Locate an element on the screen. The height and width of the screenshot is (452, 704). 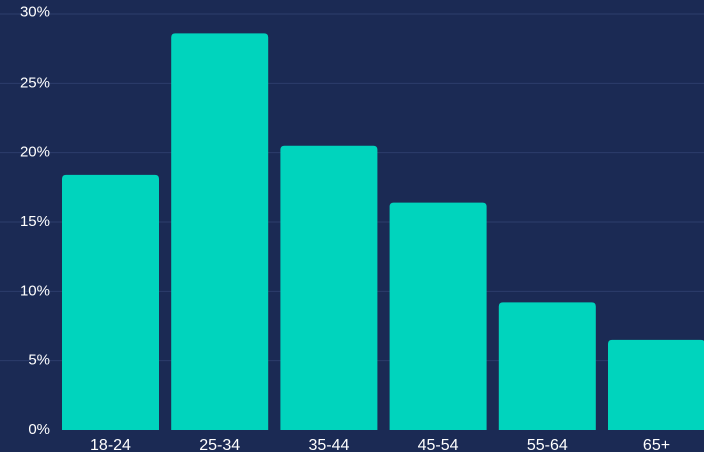
y-tick-label: 15% is located at coordinates (35, 221).